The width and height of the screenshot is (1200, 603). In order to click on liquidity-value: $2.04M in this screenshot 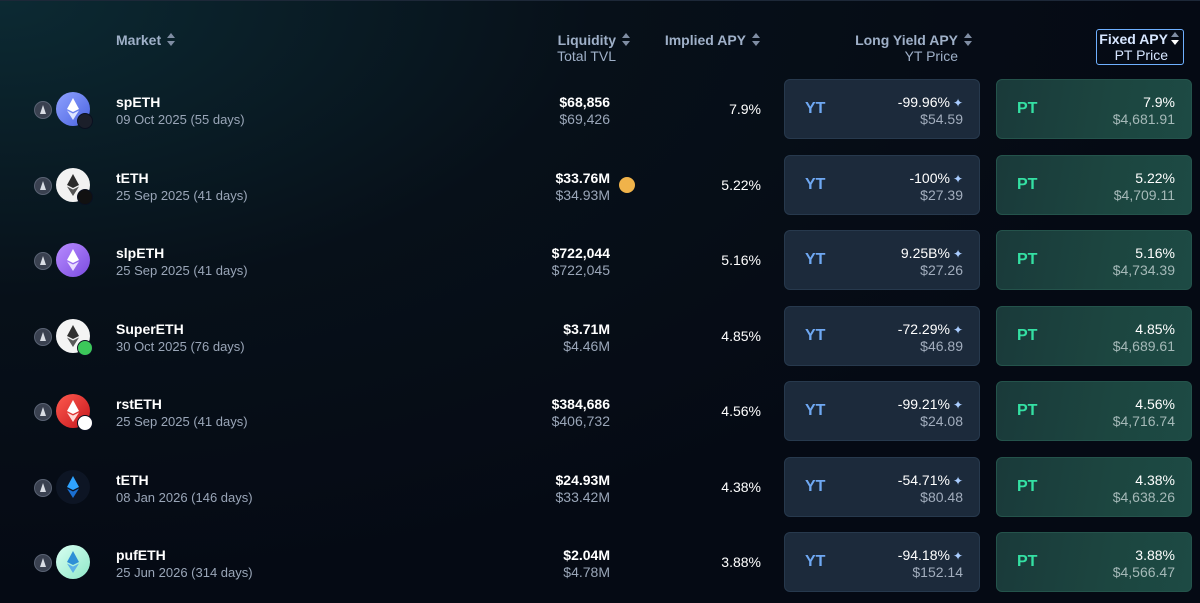, I will do `click(586, 555)`.